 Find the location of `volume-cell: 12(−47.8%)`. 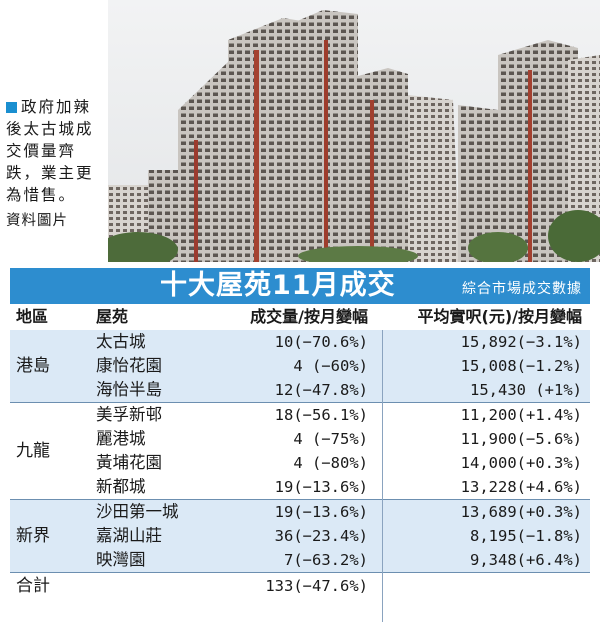

volume-cell: 12(−47.8%) is located at coordinates (321, 390).